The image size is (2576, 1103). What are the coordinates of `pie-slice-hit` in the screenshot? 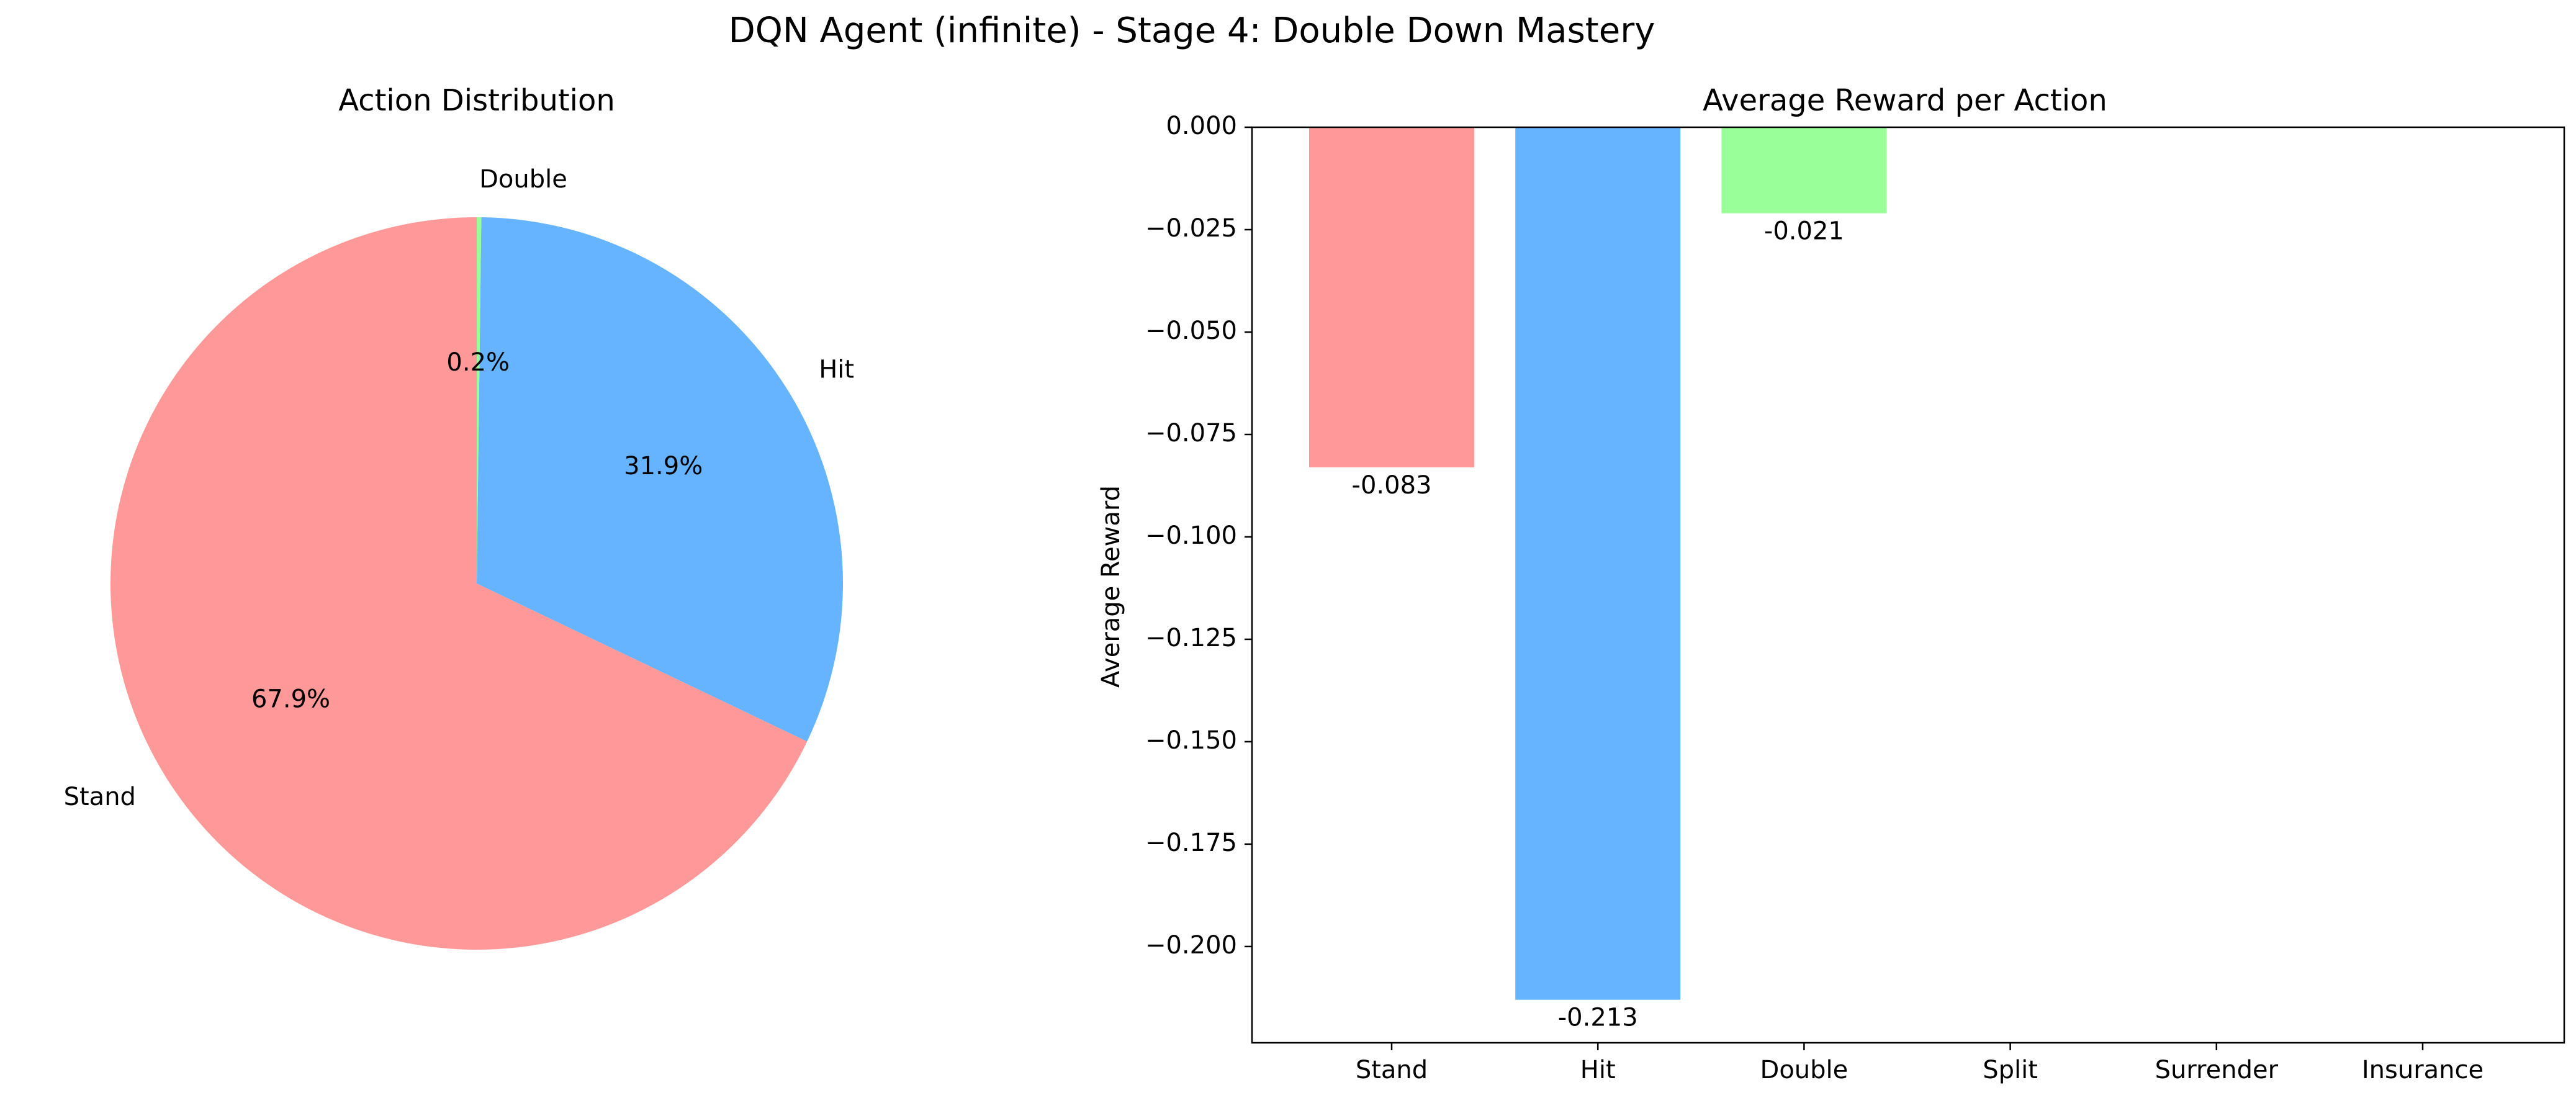 It's located at (660, 479).